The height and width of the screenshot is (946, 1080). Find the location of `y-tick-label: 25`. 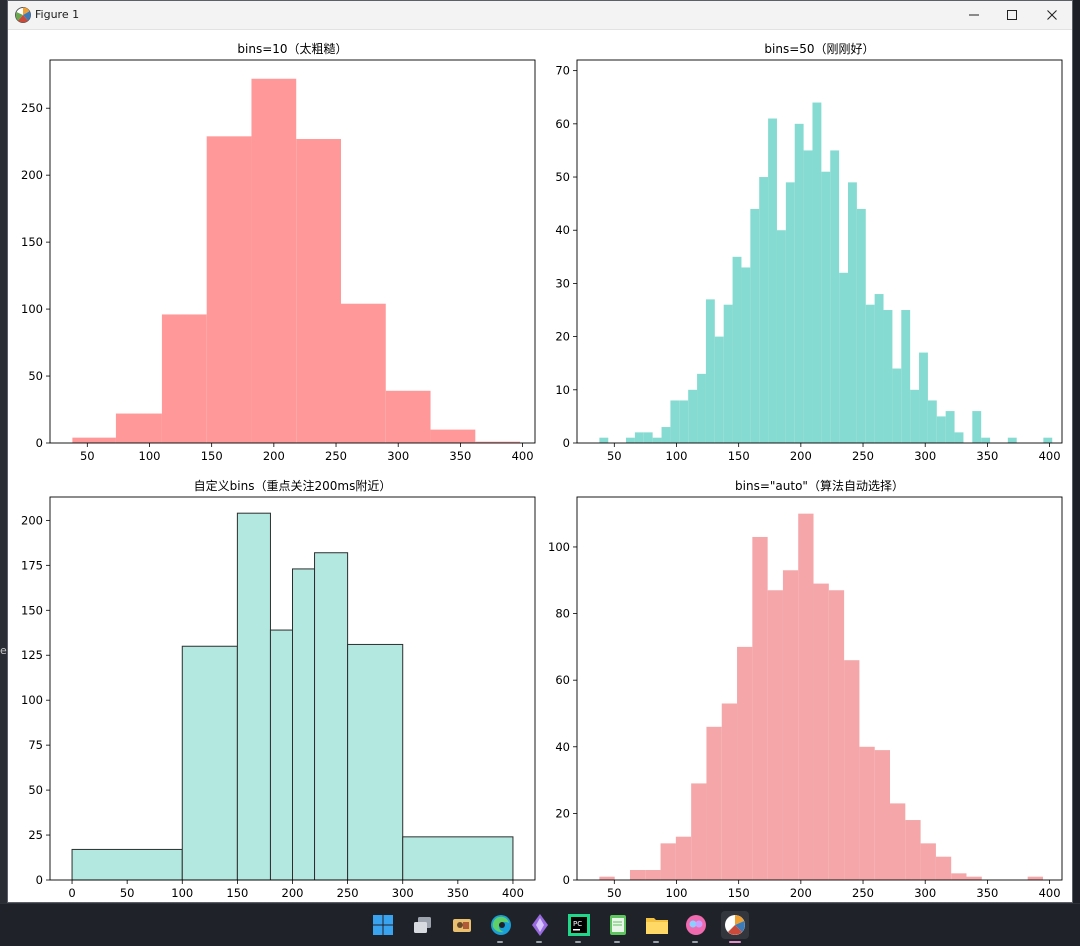

y-tick-label: 25 is located at coordinates (35, 835).